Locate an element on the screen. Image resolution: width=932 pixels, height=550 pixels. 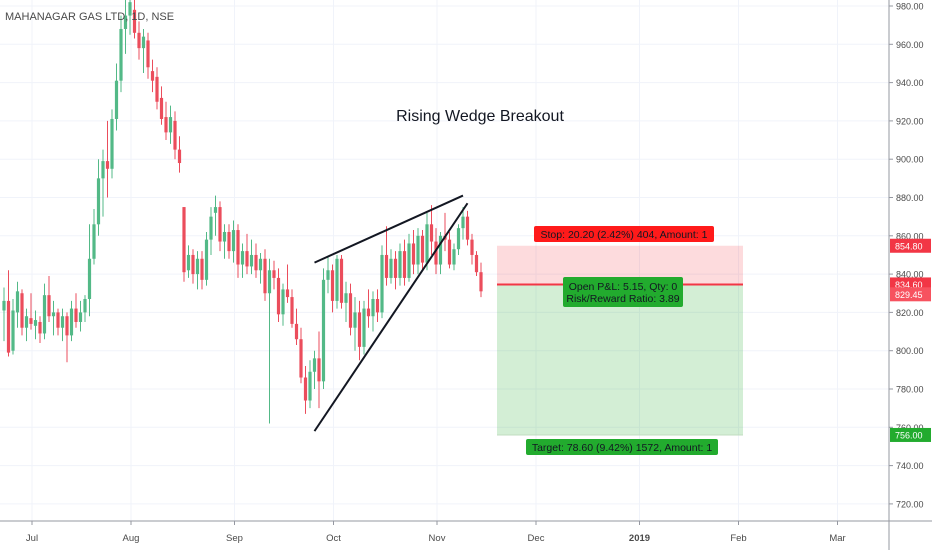
wedge-trendlines is located at coordinates (391, 313).